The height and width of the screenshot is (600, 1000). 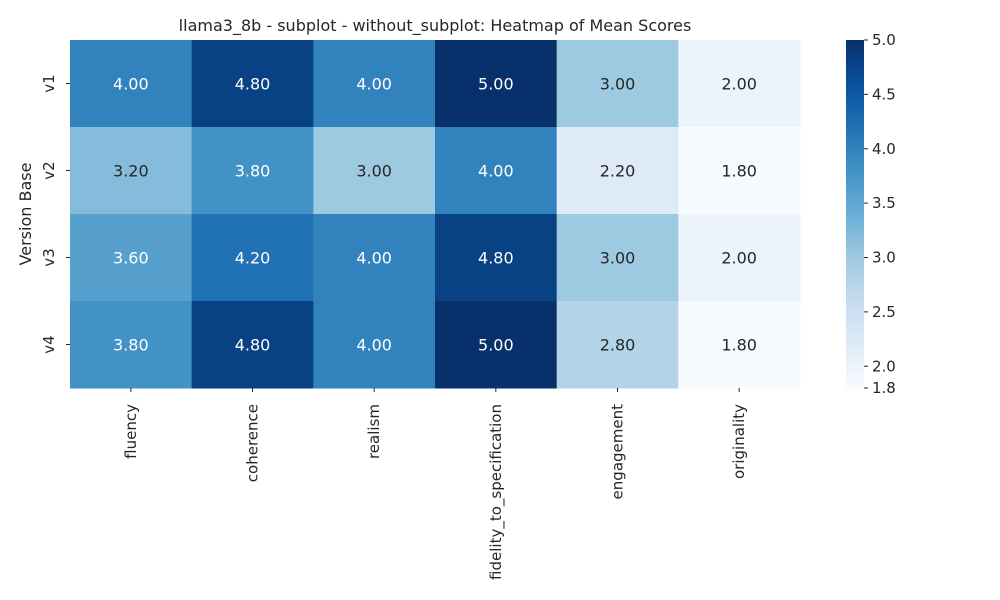 I want to click on colorbar-tick-label: 2.0, so click(x=884, y=366).